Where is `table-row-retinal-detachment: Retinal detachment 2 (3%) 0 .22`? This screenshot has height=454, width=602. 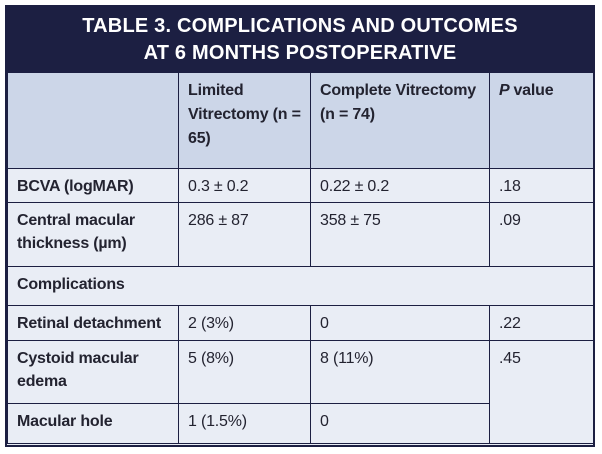
table-row-retinal-detachment: Retinal detachment 2 (3%) 0 .22 is located at coordinates (300, 323).